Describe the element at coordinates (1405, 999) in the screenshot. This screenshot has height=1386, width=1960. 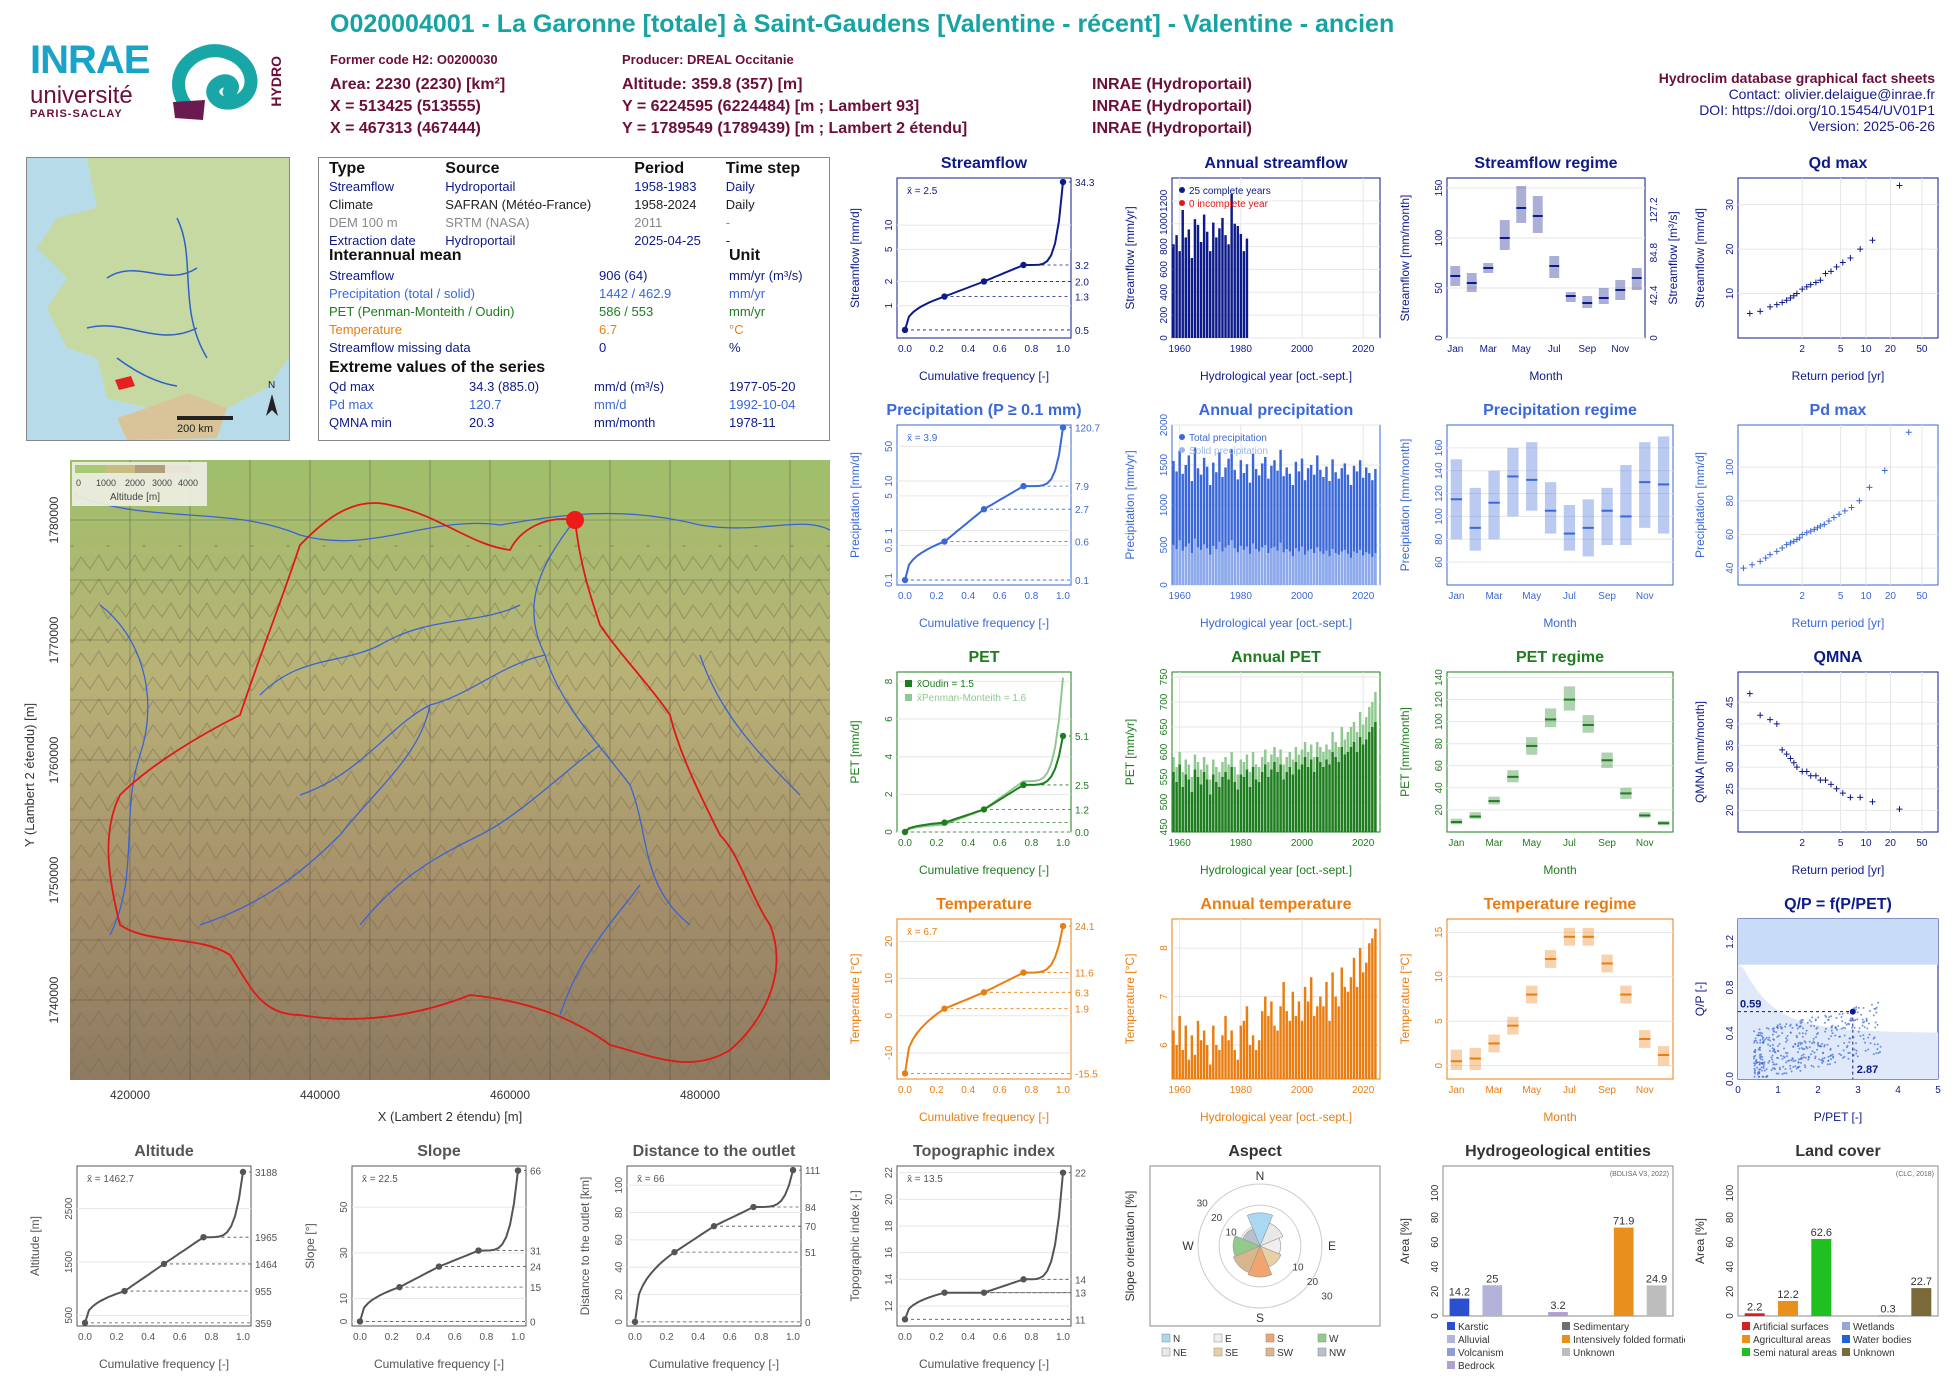
I see `y-axis-label: Temperature [°C]` at that location.